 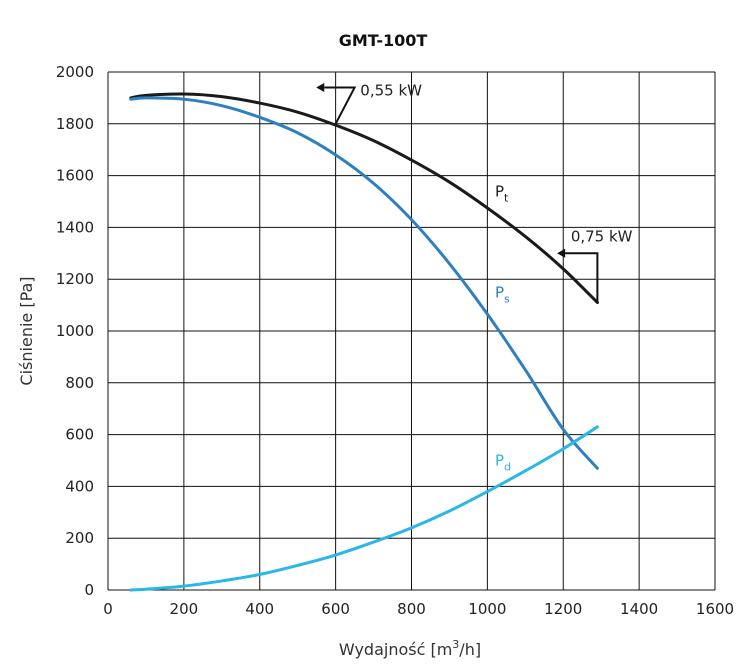 What do you see at coordinates (470, 649) in the screenshot?
I see `x-axis-title-suffix: /h]` at bounding box center [470, 649].